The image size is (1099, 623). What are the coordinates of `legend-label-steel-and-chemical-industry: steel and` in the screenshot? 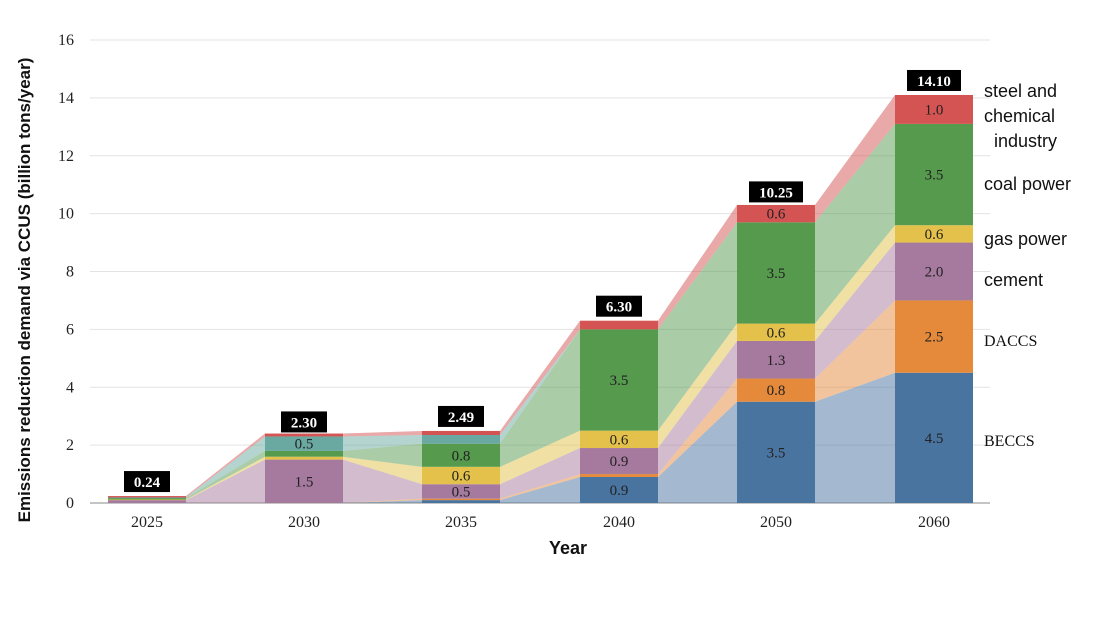 It's located at (1020, 91).